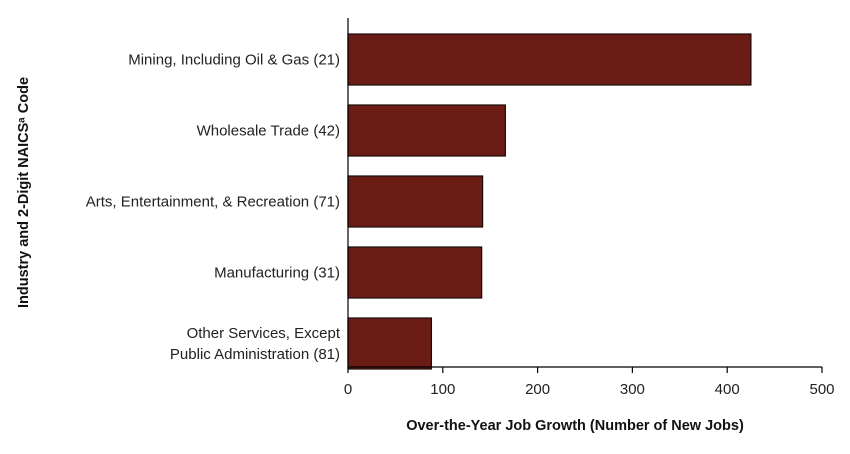  I want to click on x-ticks-group: 0 100 200 300 400 500, so click(589, 382).